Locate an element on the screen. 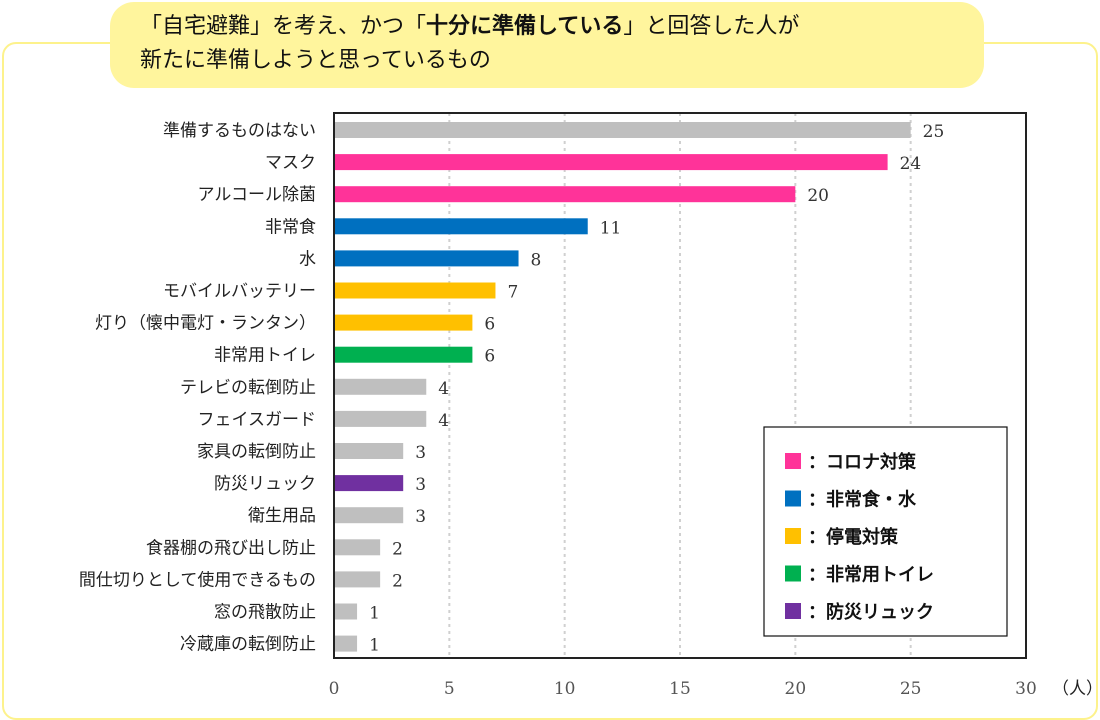 This screenshot has width=1100, height=720. x-tick-label: 10 is located at coordinates (565, 689).